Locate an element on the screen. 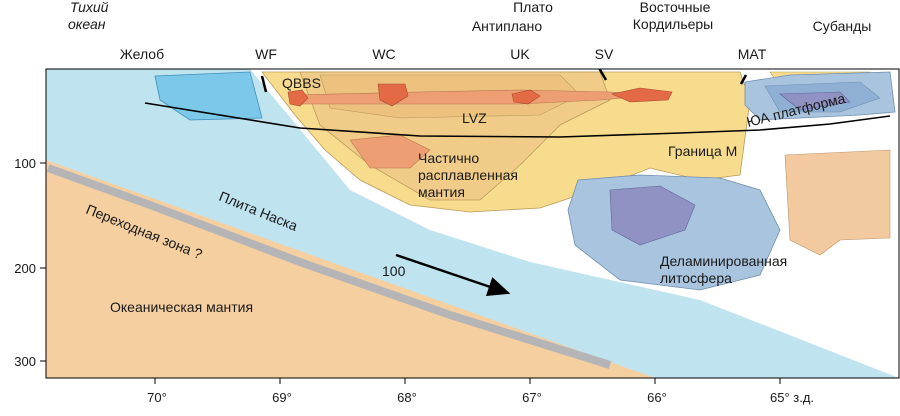 This screenshot has width=900, height=416. x-tick-67: 67° is located at coordinates (532, 397).